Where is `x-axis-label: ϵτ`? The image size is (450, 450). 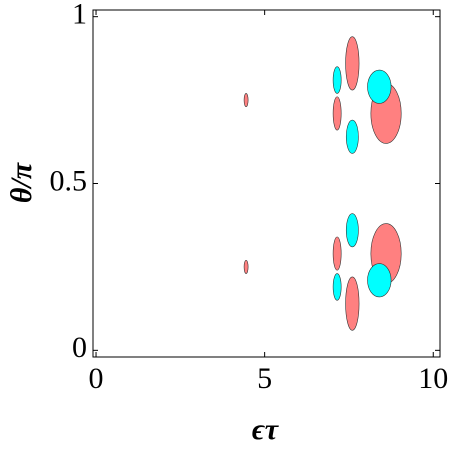
x-axis-label: ϵτ is located at coordinates (266, 429).